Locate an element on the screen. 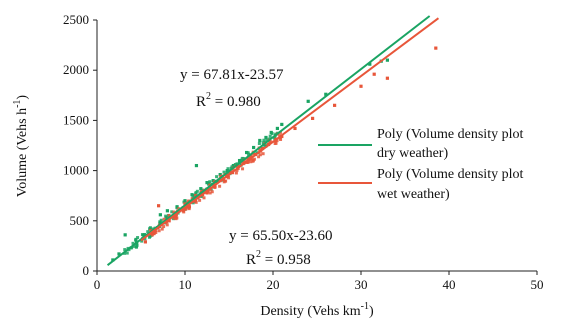 The height and width of the screenshot is (322, 580). dry-r-squared: R2 = 0.980 is located at coordinates (228, 100).